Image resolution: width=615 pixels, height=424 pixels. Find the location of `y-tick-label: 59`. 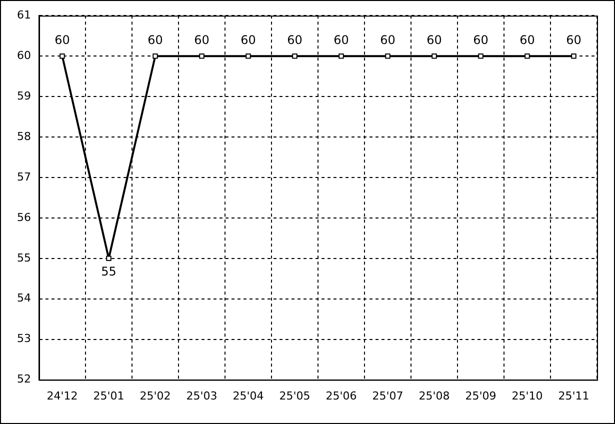

y-tick-label: 59 is located at coordinates (23, 95).